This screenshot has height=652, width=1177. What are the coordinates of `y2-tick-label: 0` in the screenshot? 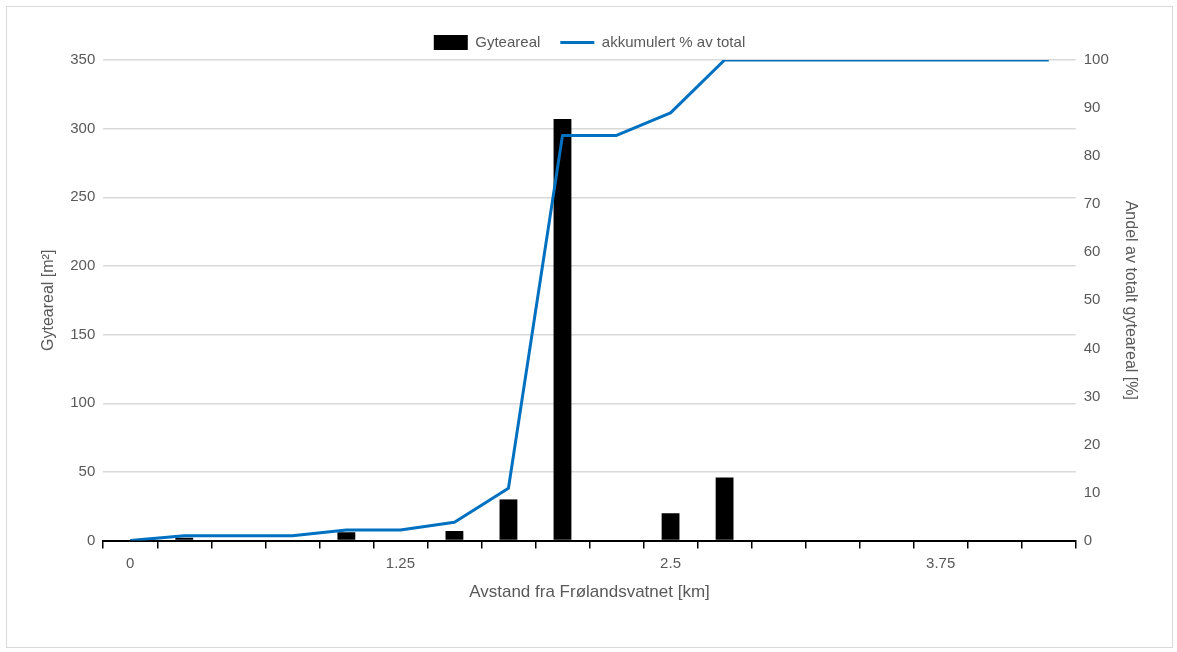 It's located at (1088, 539).